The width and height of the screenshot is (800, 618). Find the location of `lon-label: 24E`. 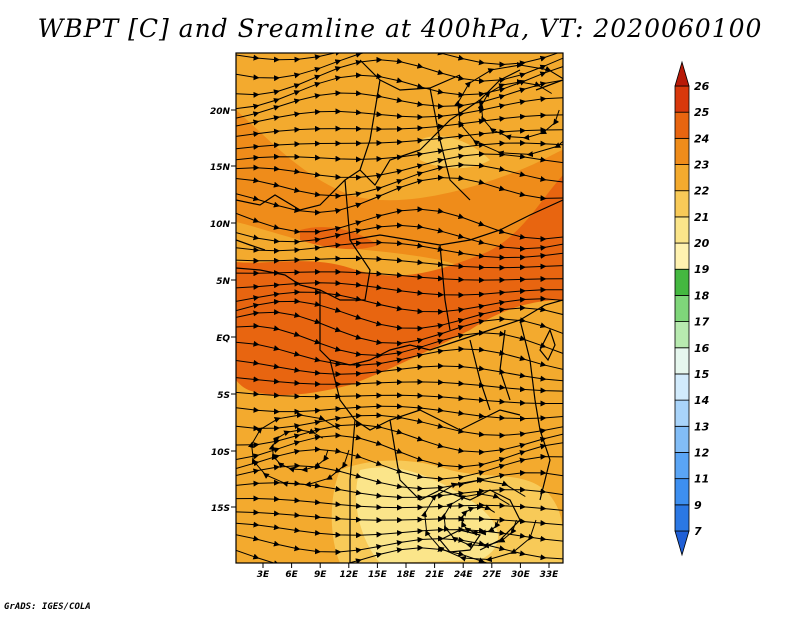

lon-label: 24E is located at coordinates (464, 575).